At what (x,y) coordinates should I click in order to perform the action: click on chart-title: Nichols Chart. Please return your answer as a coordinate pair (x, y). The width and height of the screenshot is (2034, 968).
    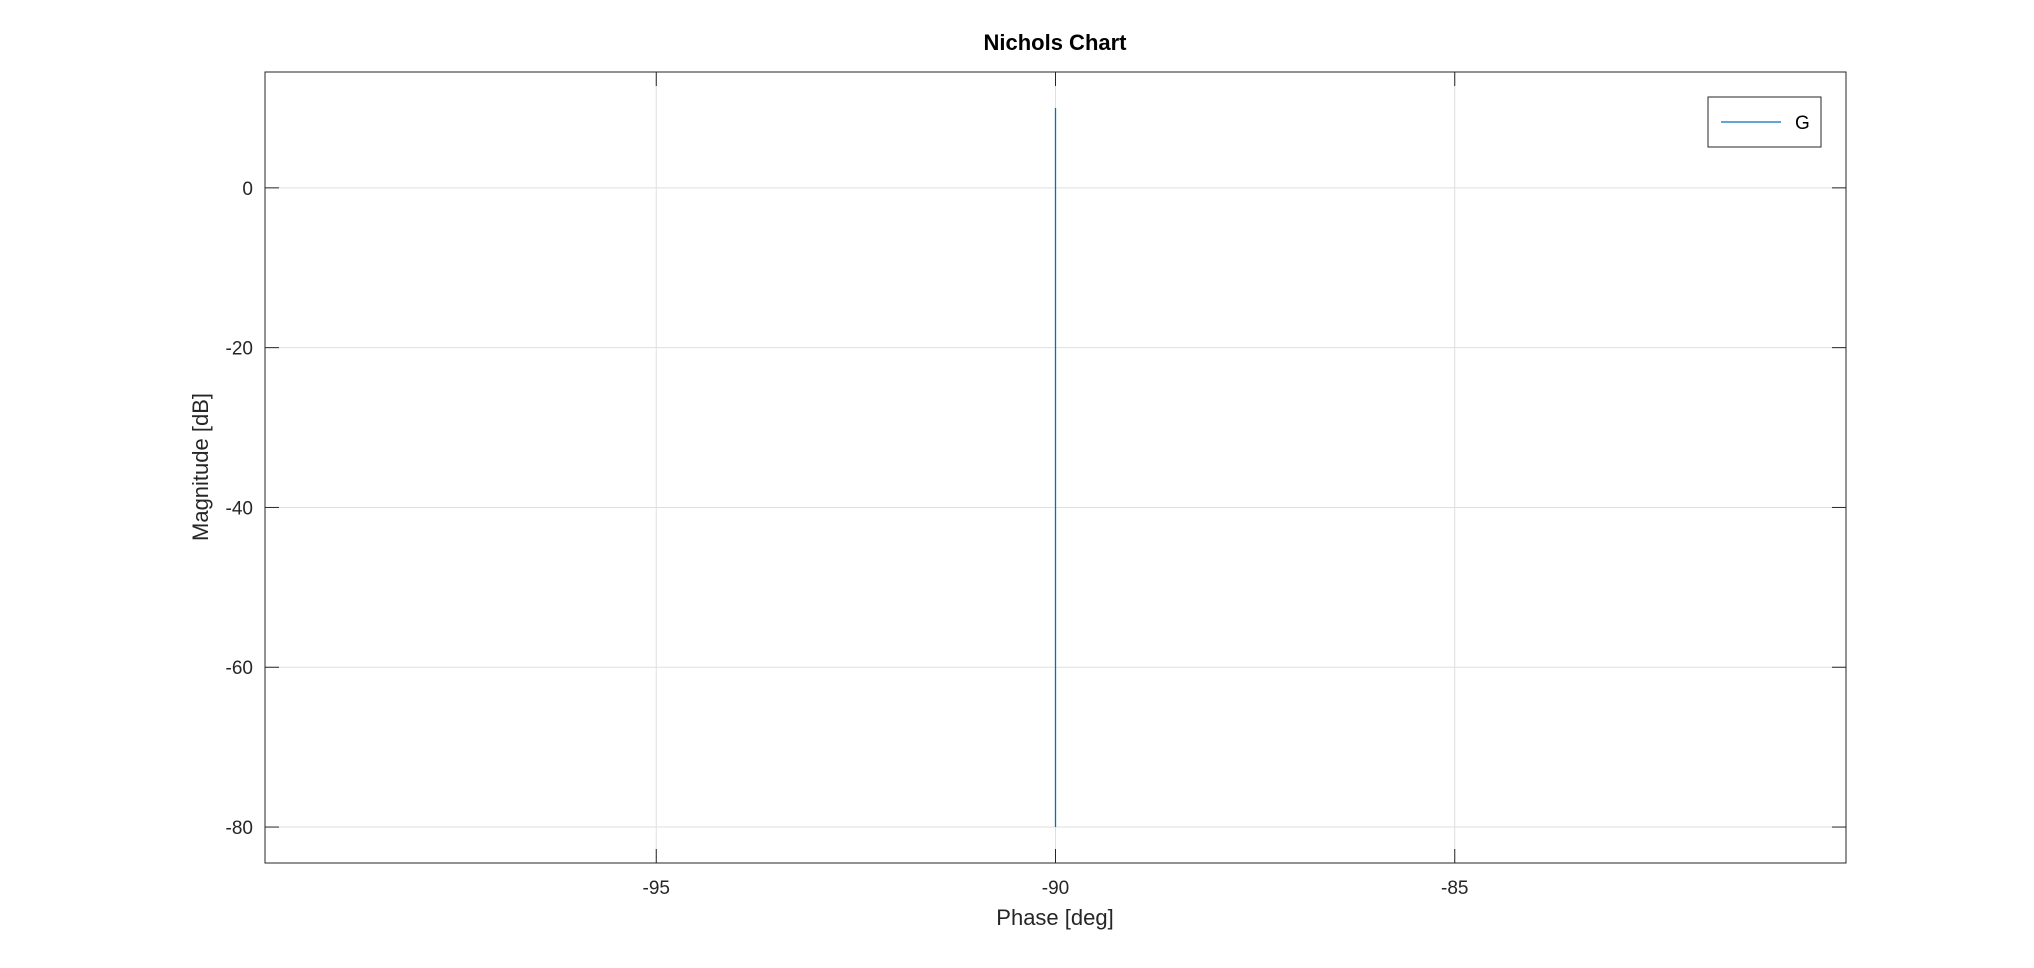
    Looking at the image, I should click on (1055, 42).